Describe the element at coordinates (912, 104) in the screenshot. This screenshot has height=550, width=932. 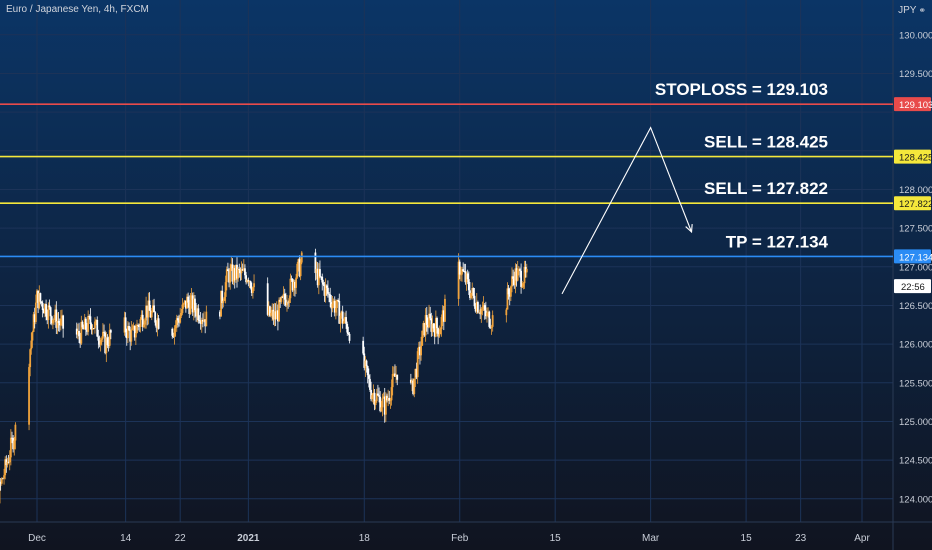
I see `price-tag-stoploss` at that location.